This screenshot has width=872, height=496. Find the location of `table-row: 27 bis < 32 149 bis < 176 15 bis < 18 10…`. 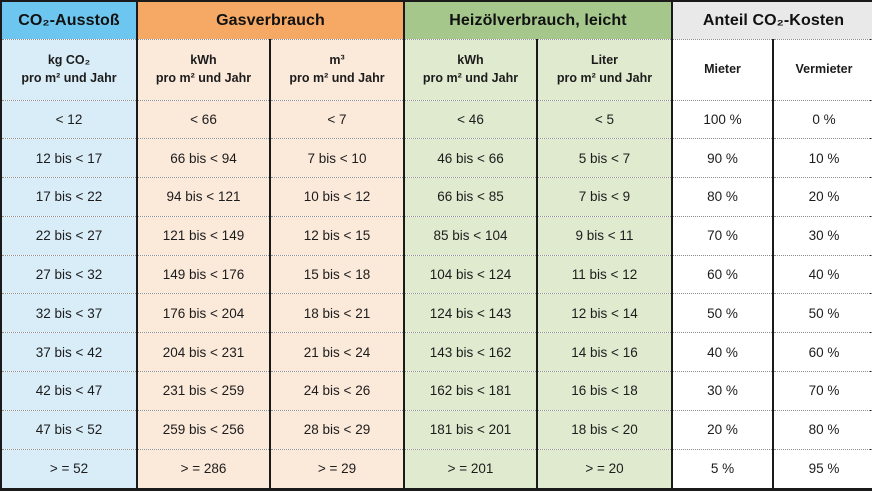

table-row: 27 bis < 32 149 bis < 176 15 bis < 18 10… is located at coordinates (437, 274).